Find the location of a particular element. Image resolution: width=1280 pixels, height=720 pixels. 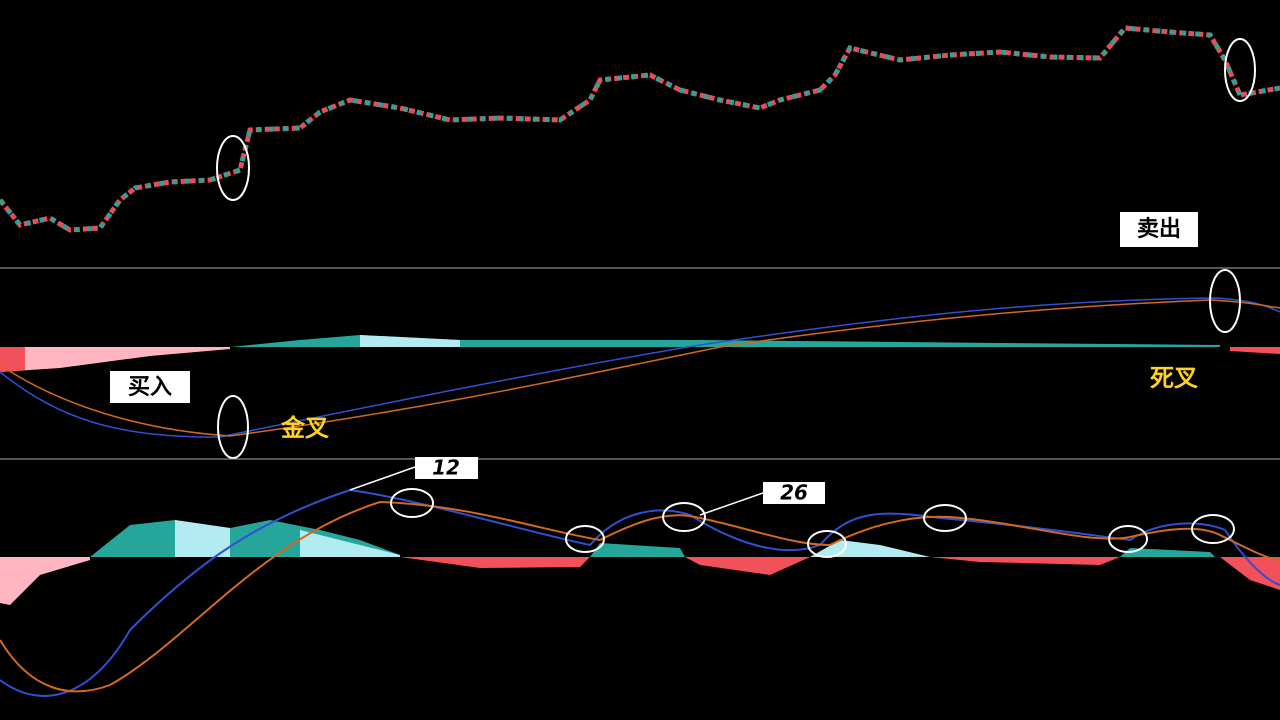

fast-period-label: 12 is located at coordinates (446, 468).